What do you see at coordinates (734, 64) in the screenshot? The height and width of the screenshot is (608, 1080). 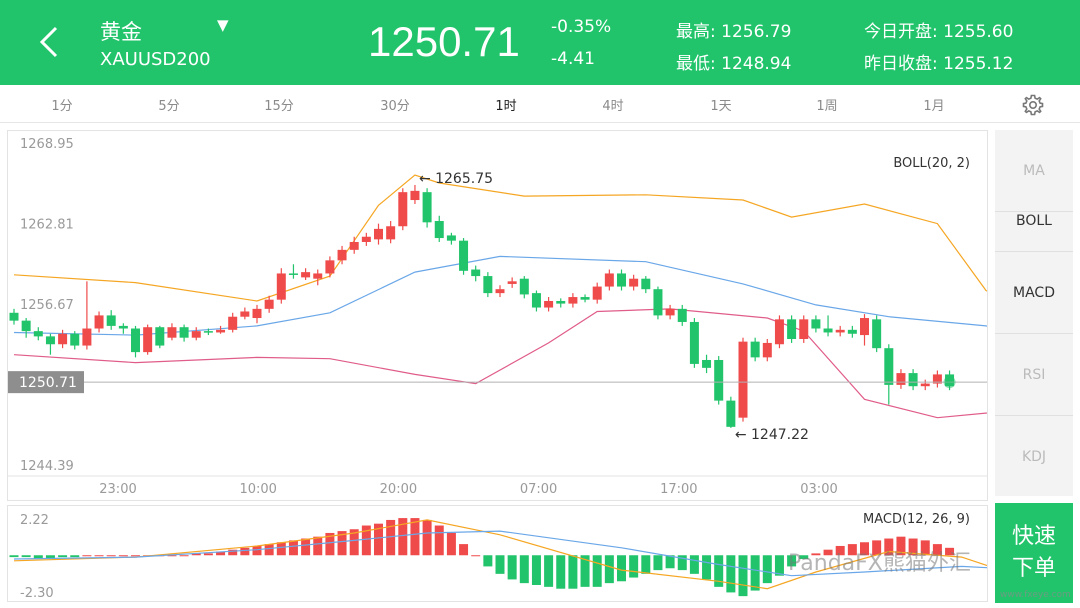 I see `low-price: 最低: 1248.94` at bounding box center [734, 64].